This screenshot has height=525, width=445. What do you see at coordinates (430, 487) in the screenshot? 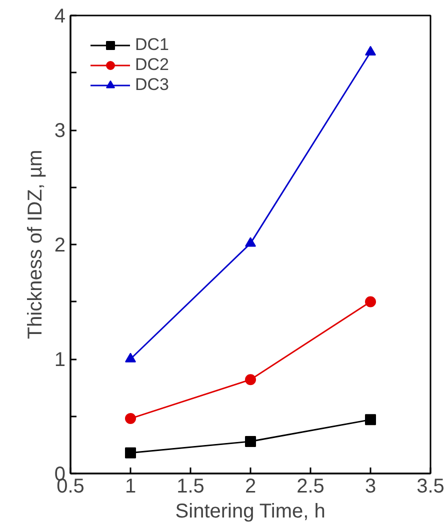
I see `x-tick-label: 3.5` at bounding box center [430, 487].